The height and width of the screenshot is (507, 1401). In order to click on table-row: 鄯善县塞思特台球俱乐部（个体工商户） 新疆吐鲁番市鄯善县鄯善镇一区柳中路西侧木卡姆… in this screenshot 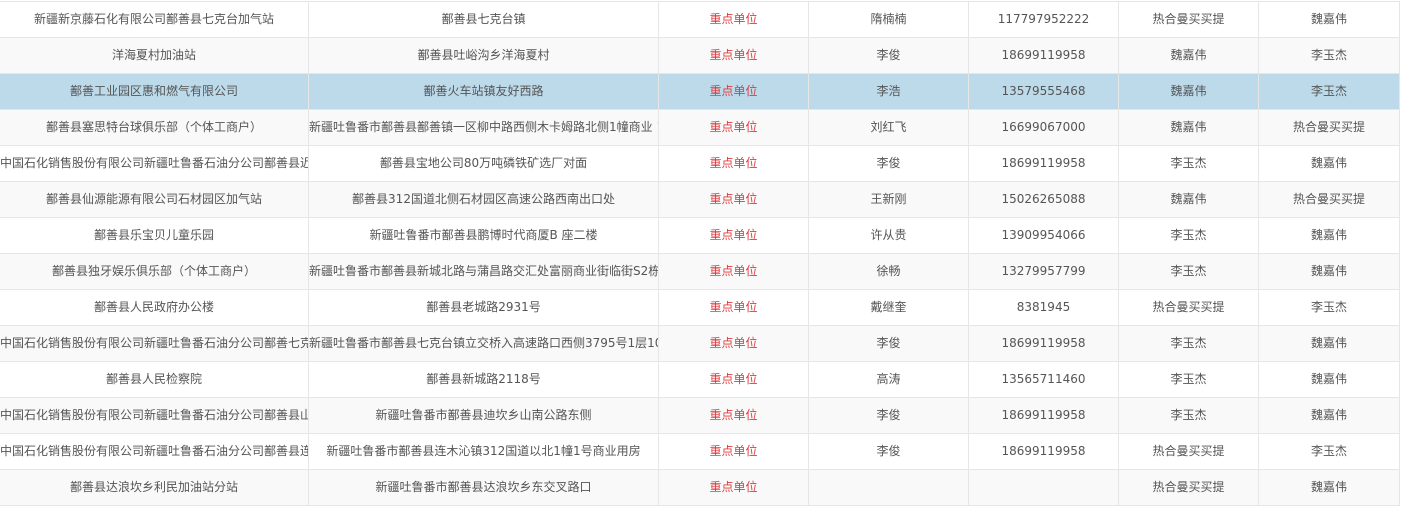, I will do `click(699, 127)`.